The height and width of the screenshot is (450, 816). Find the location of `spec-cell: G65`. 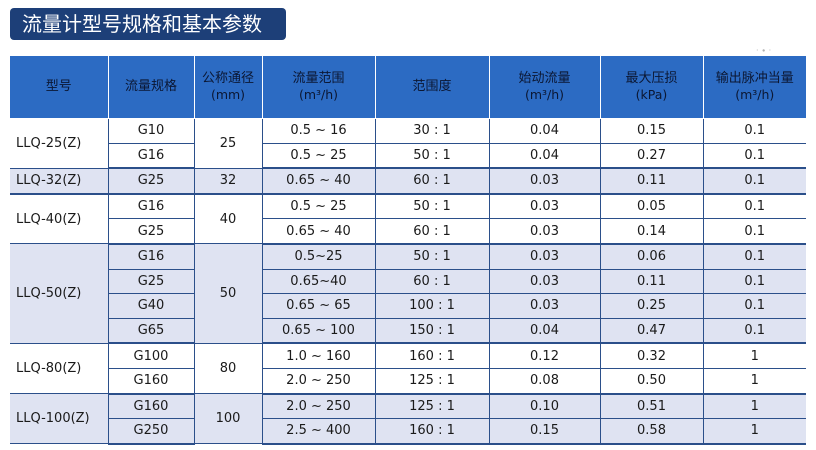

spec-cell: G65 is located at coordinates (151, 331).